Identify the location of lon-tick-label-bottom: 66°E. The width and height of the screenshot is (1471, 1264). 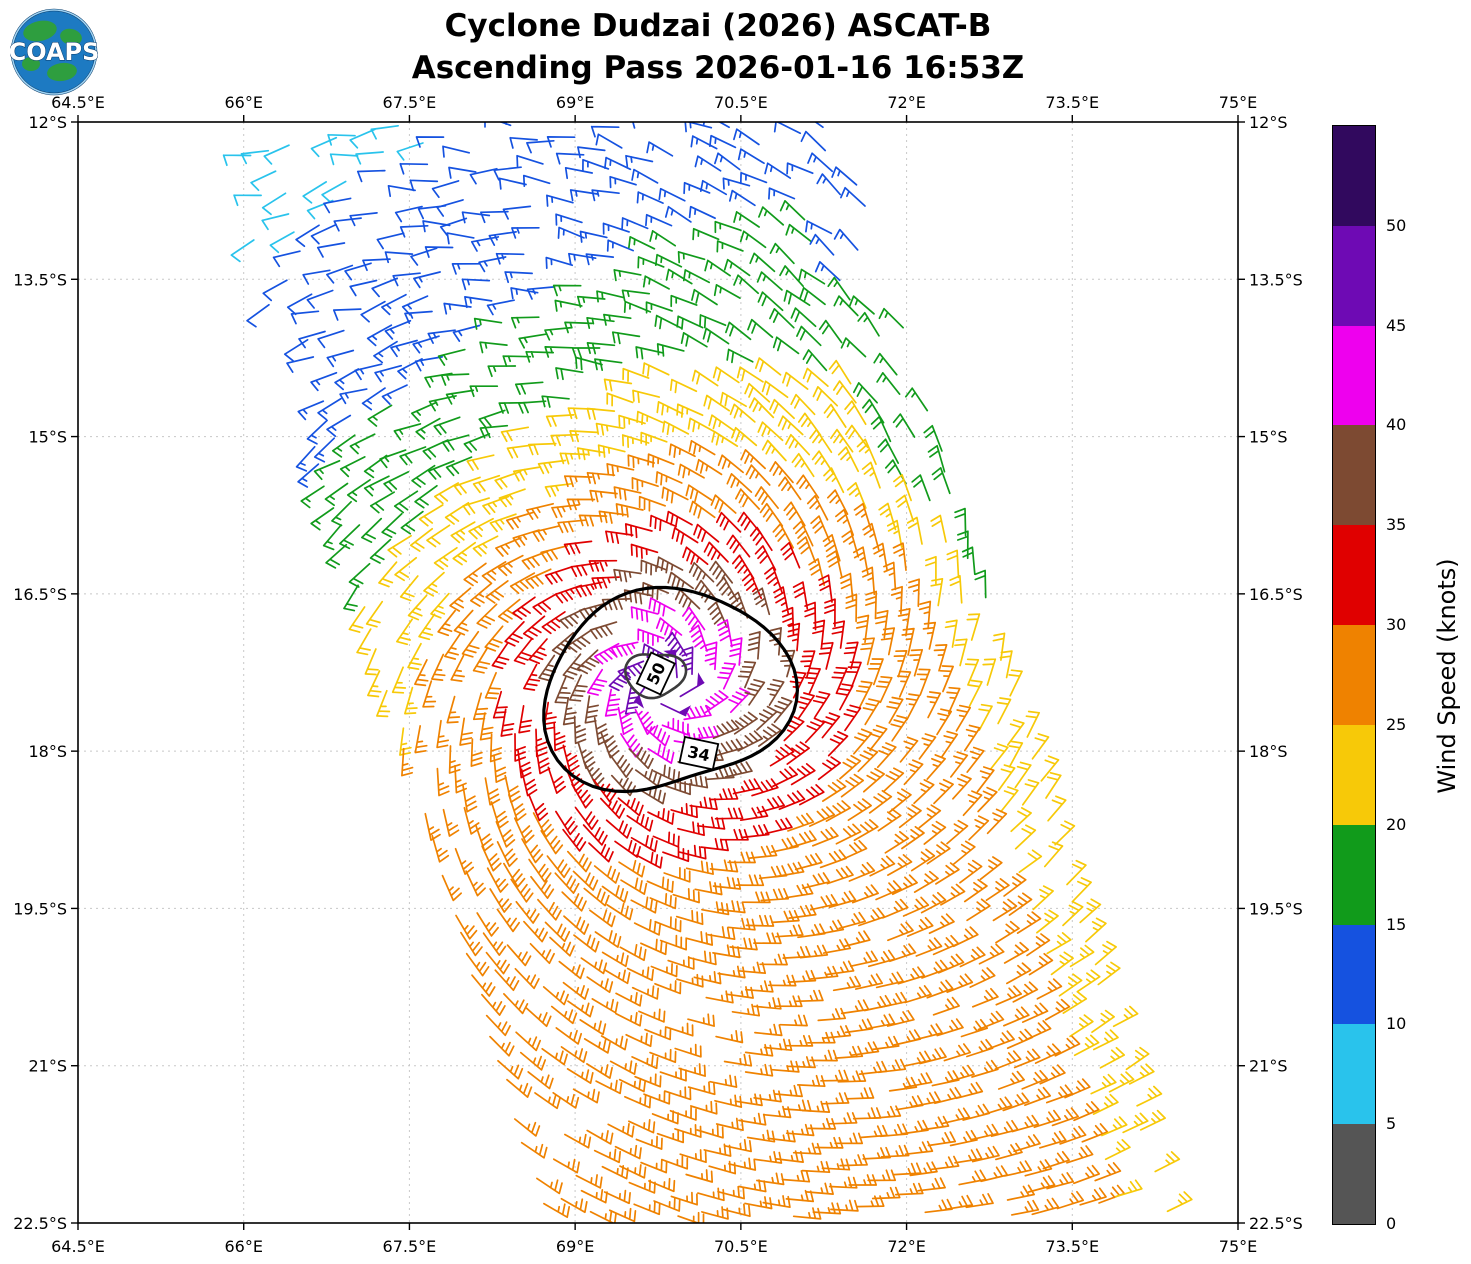
(243, 1246).